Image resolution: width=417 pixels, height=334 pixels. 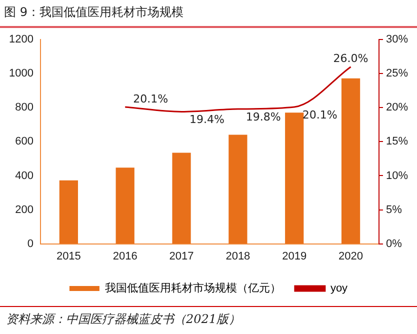 What do you see at coordinates (24, 176) in the screenshot?
I see `y-tick-label: 400` at bounding box center [24, 176].